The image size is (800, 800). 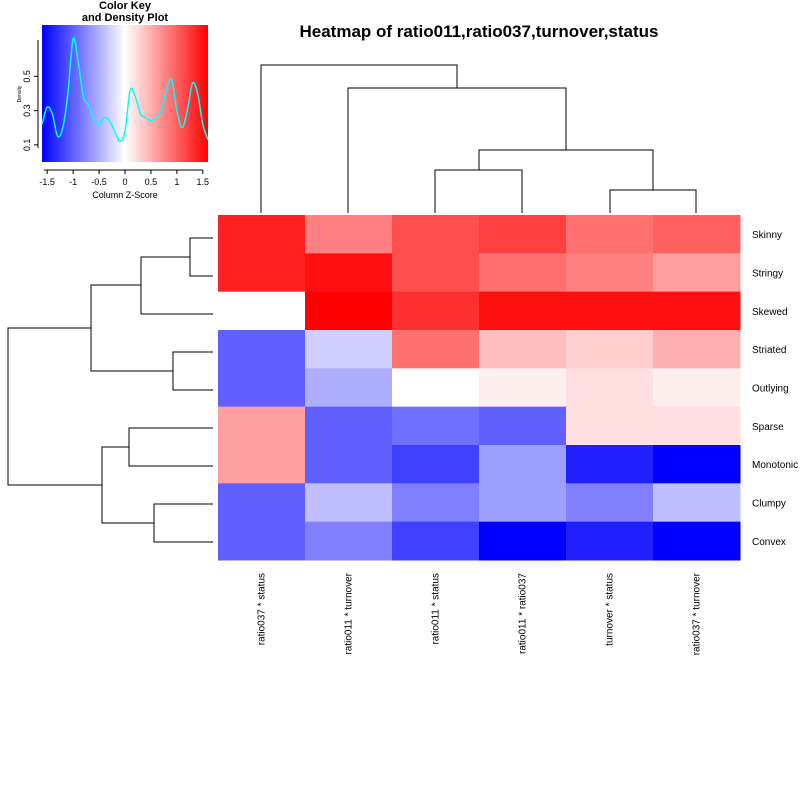 What do you see at coordinates (125, 18) in the screenshot?
I see `color-key-title-line2: and Density Plot` at bounding box center [125, 18].